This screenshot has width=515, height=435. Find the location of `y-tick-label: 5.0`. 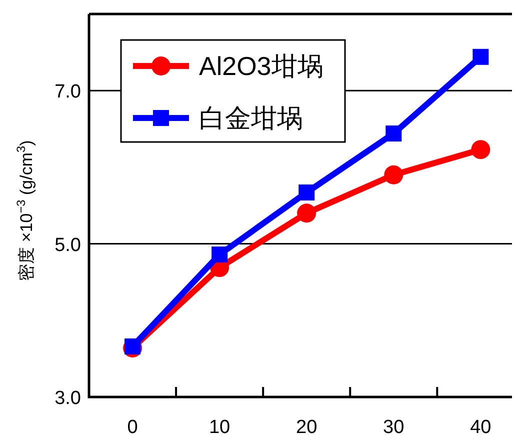

y-tick-label: 5.0 is located at coordinates (67, 245).